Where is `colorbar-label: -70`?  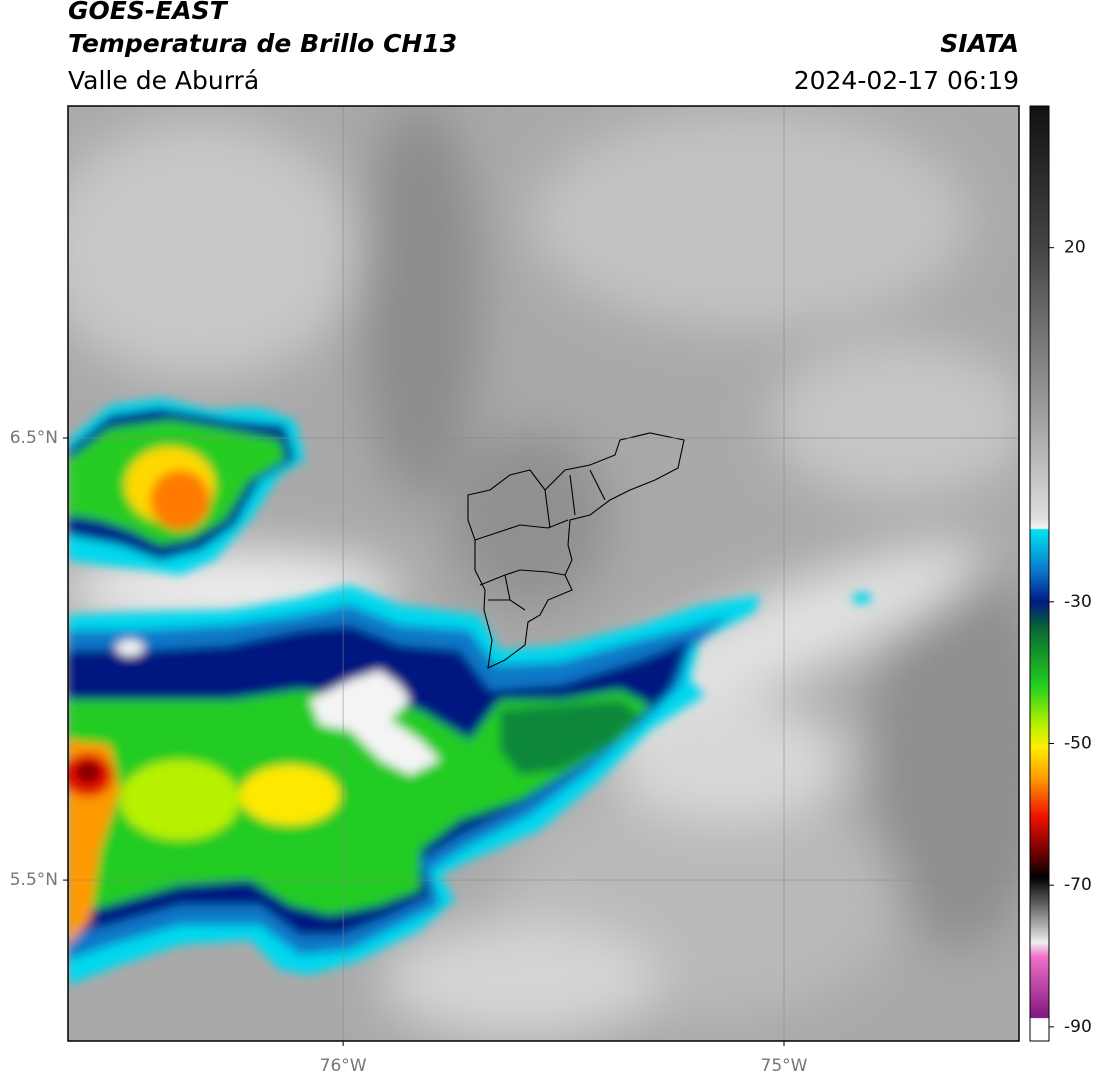 colorbar-label: -70 is located at coordinates (1078, 885).